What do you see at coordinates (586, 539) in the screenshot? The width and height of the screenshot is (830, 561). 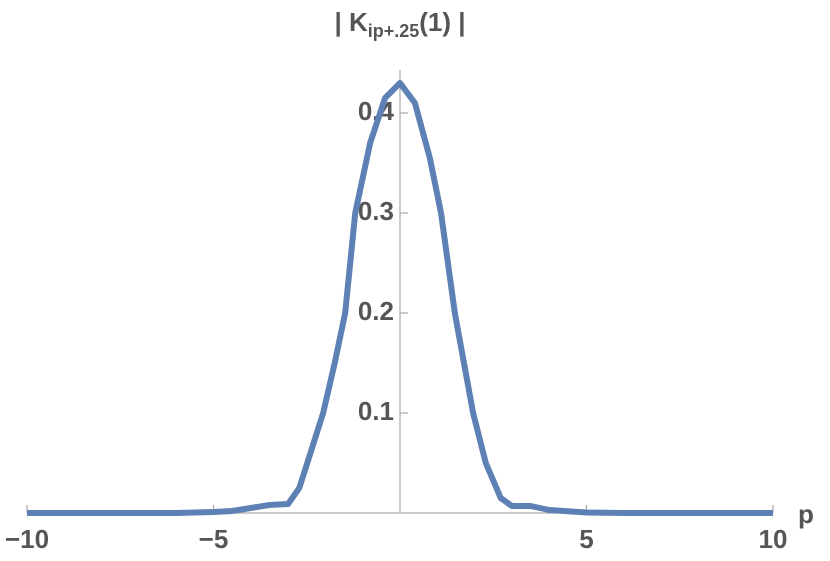 I see `x-tick-label: 5` at bounding box center [586, 539].